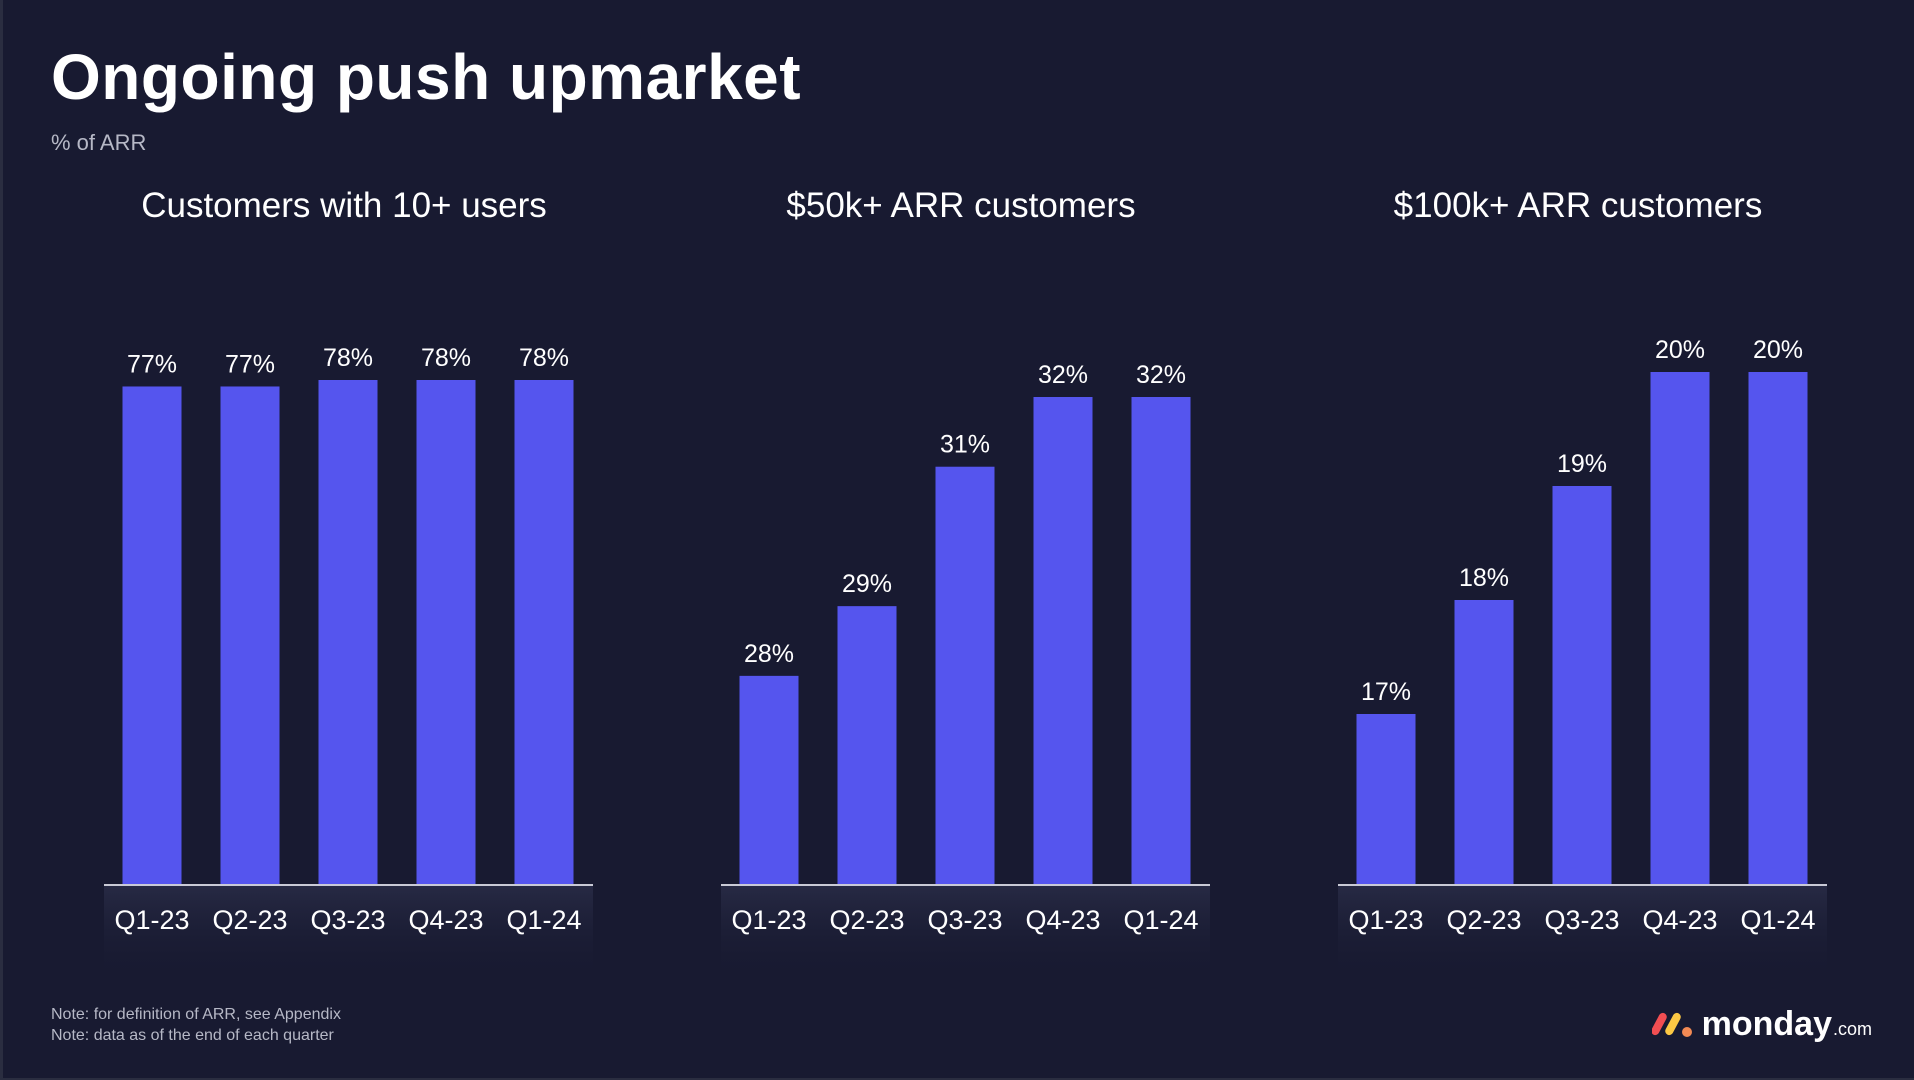  Describe the element at coordinates (1386, 692) in the screenshot. I see `data-label: 17%` at that location.